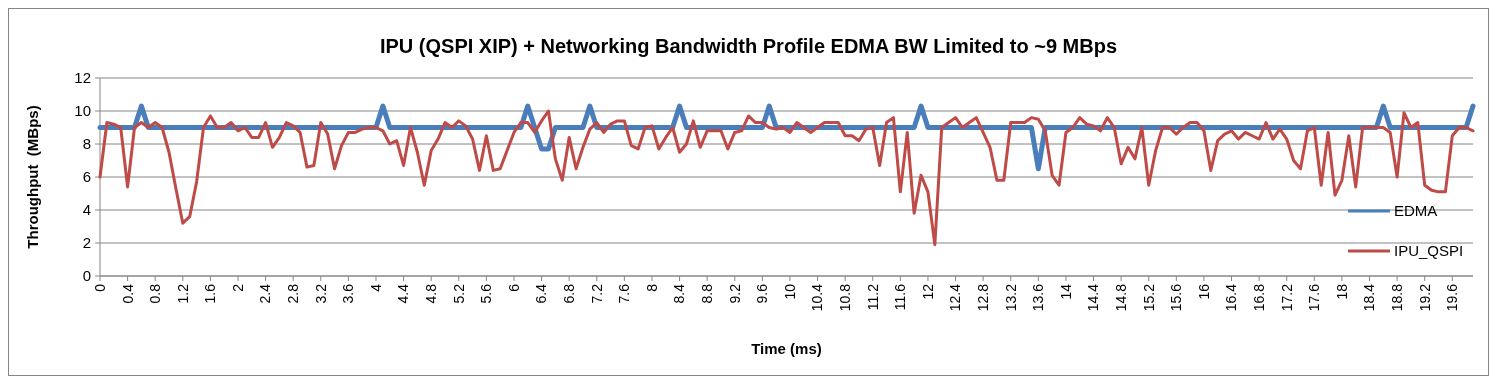  What do you see at coordinates (1314, 297) in the screenshot?
I see `x-tick-label: 17.6` at bounding box center [1314, 297].